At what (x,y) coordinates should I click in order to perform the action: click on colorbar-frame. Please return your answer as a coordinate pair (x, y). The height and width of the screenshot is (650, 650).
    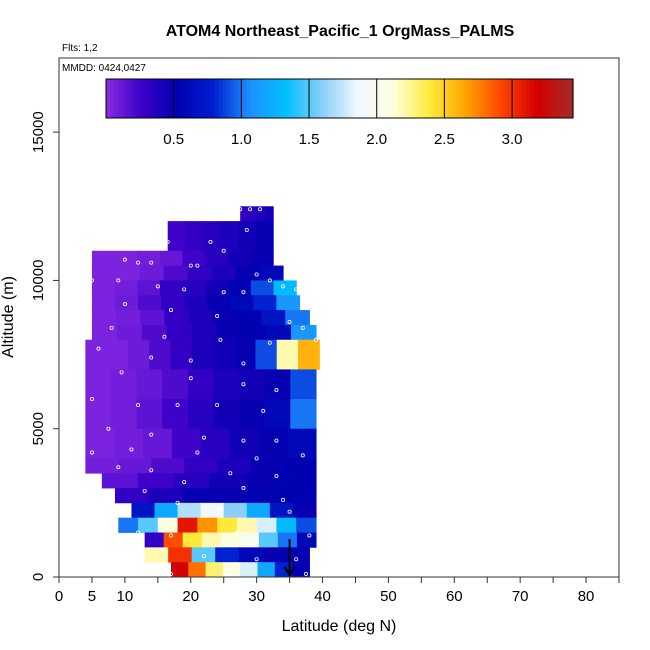
    Looking at the image, I should click on (339, 98).